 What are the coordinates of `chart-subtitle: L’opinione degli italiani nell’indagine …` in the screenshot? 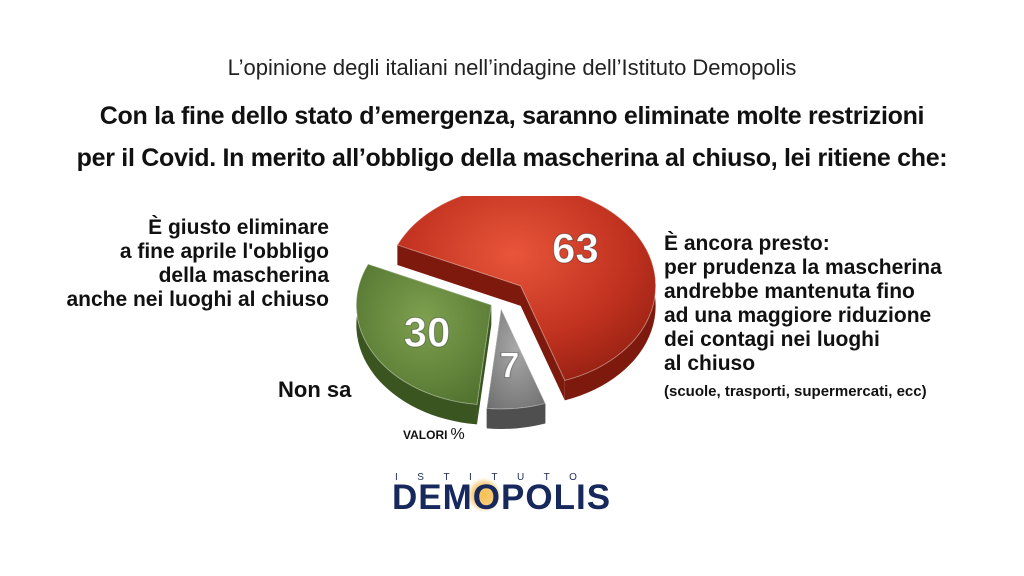 It's located at (512, 67).